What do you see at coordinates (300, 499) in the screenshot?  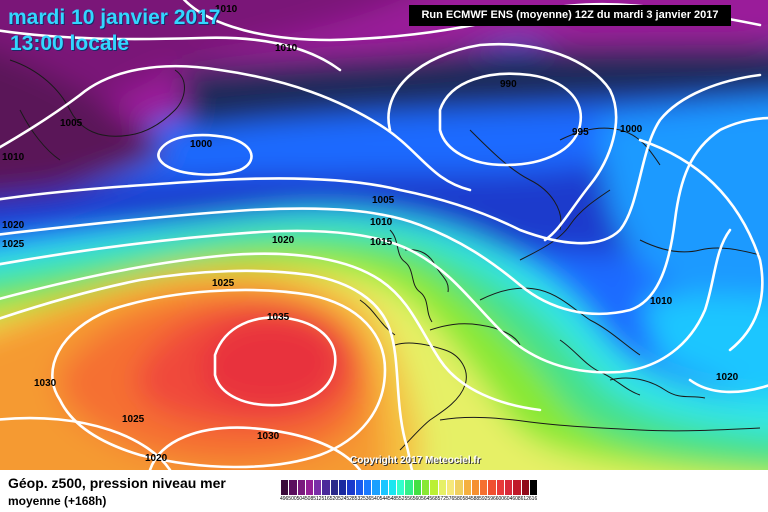 I see `scale-label: 504` at bounding box center [300, 499].